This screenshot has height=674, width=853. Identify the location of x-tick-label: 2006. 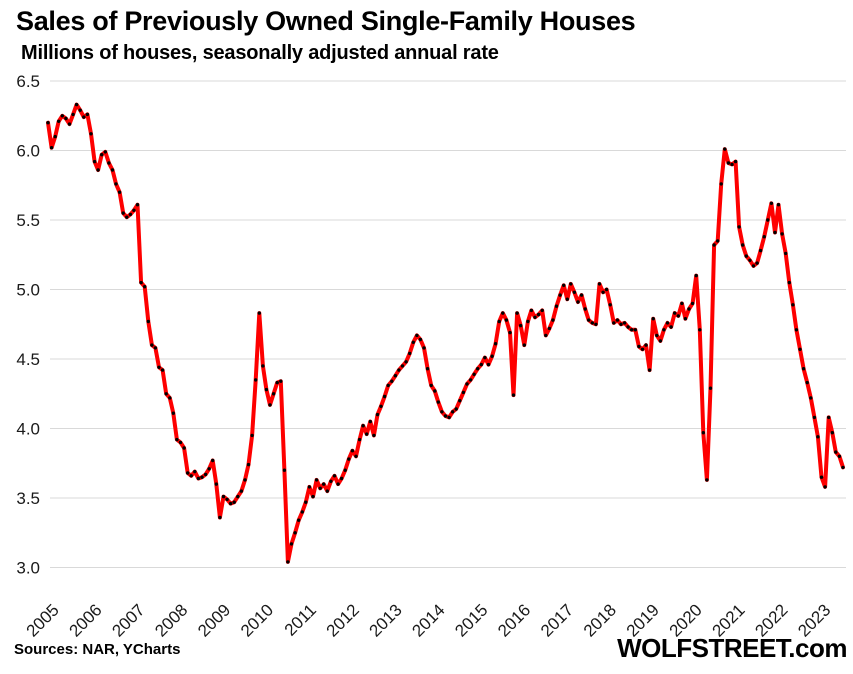
(86, 620).